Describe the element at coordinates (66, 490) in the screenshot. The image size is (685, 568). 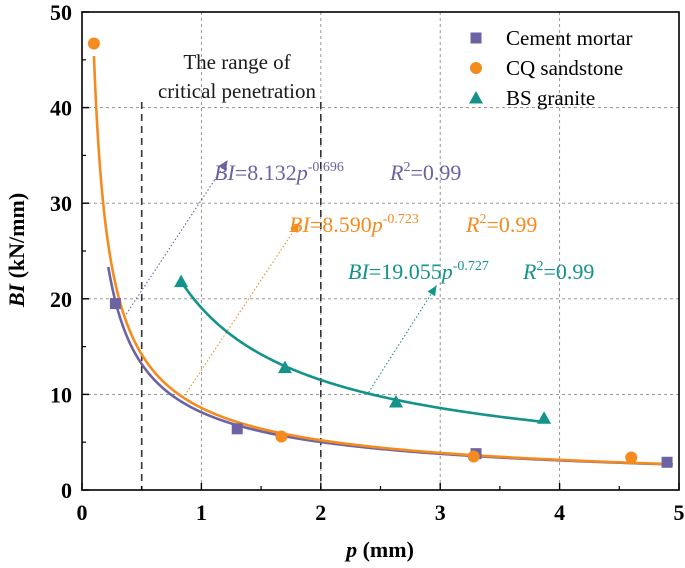
I see `y-tick-label: 0` at that location.